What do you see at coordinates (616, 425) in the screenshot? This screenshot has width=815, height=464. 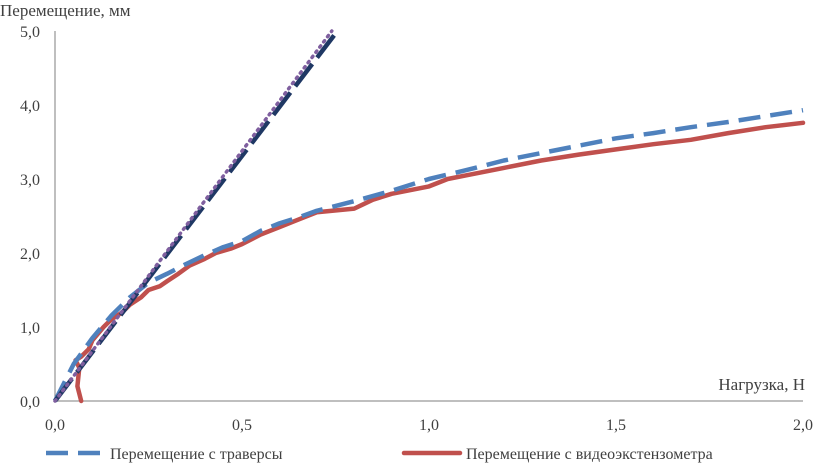 I see `x-tick-label: 1,5` at bounding box center [616, 425].